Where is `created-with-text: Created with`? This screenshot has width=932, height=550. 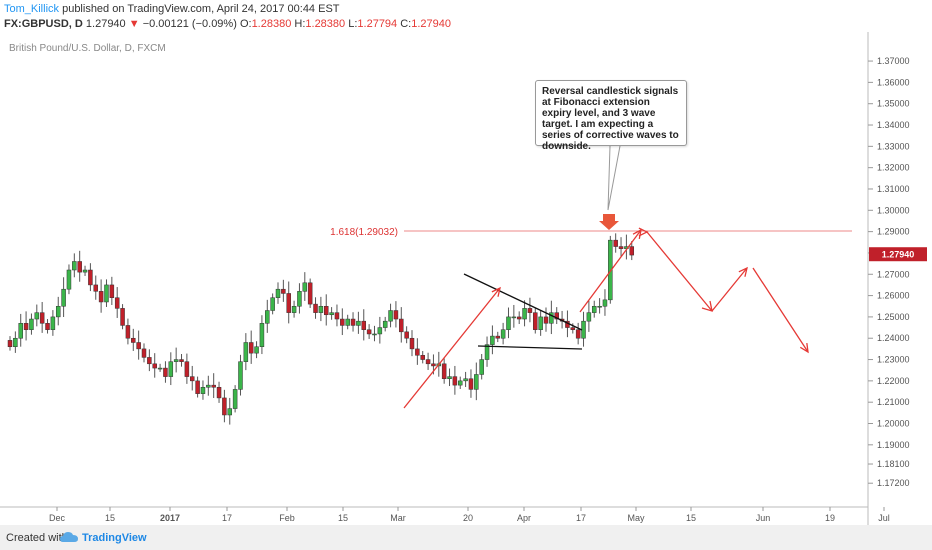 created-with-text: Created with is located at coordinates (37, 538).